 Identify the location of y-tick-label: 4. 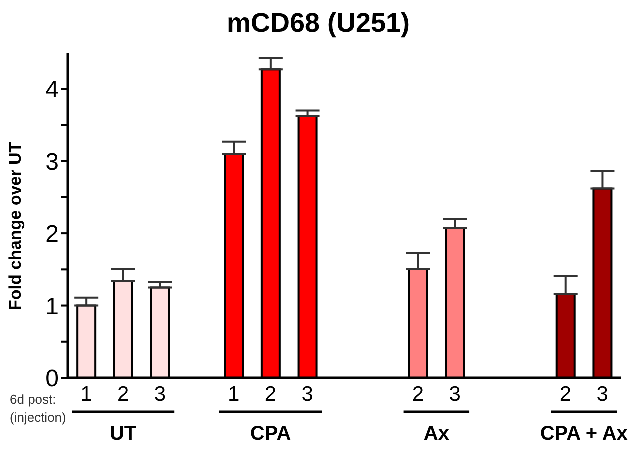
(52, 90).